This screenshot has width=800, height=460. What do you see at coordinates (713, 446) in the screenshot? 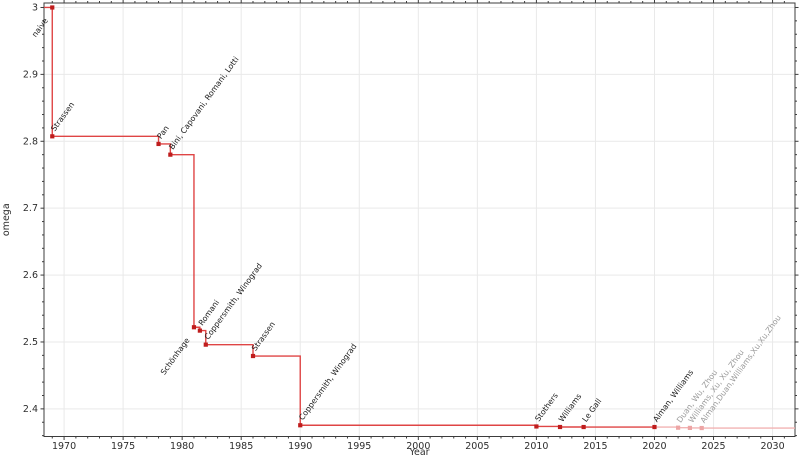
I see `x-tick-label: 2025` at bounding box center [713, 446].